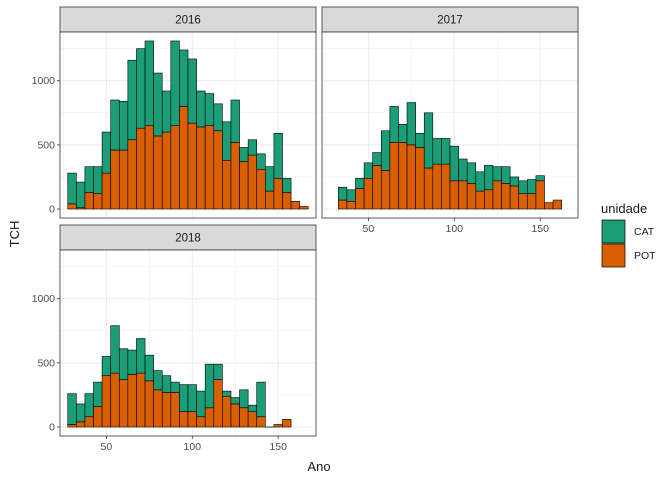  I want to click on facet-strip-label: 2018, so click(188, 239).